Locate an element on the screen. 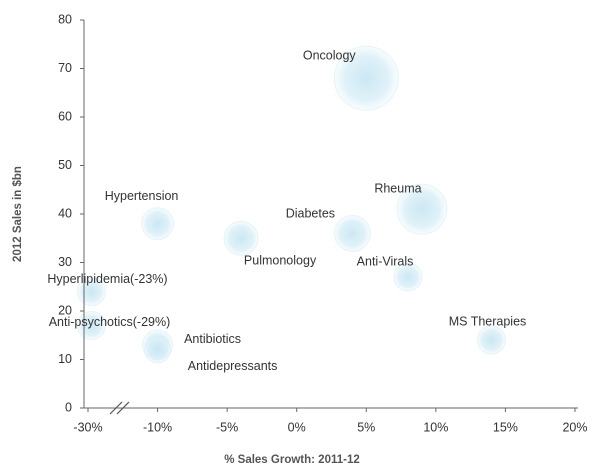  y-tick-label: 30 is located at coordinates (65, 262).